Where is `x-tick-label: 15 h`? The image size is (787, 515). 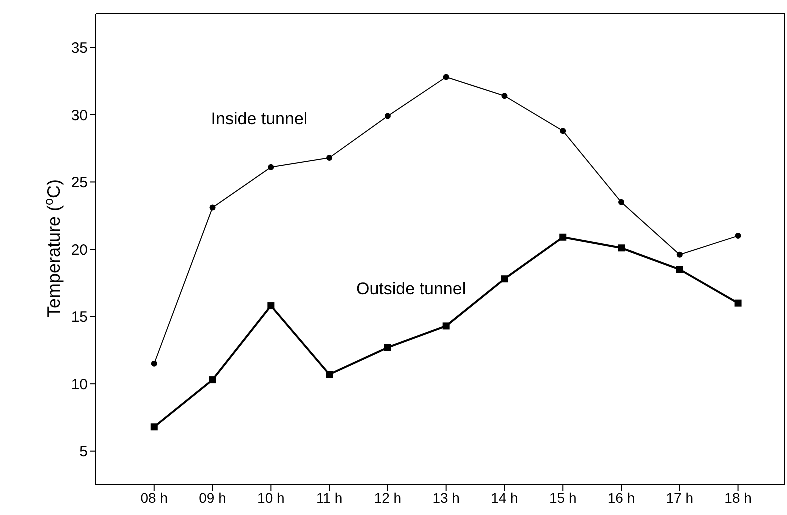
x-tick-label: 15 h is located at coordinates (563, 498).